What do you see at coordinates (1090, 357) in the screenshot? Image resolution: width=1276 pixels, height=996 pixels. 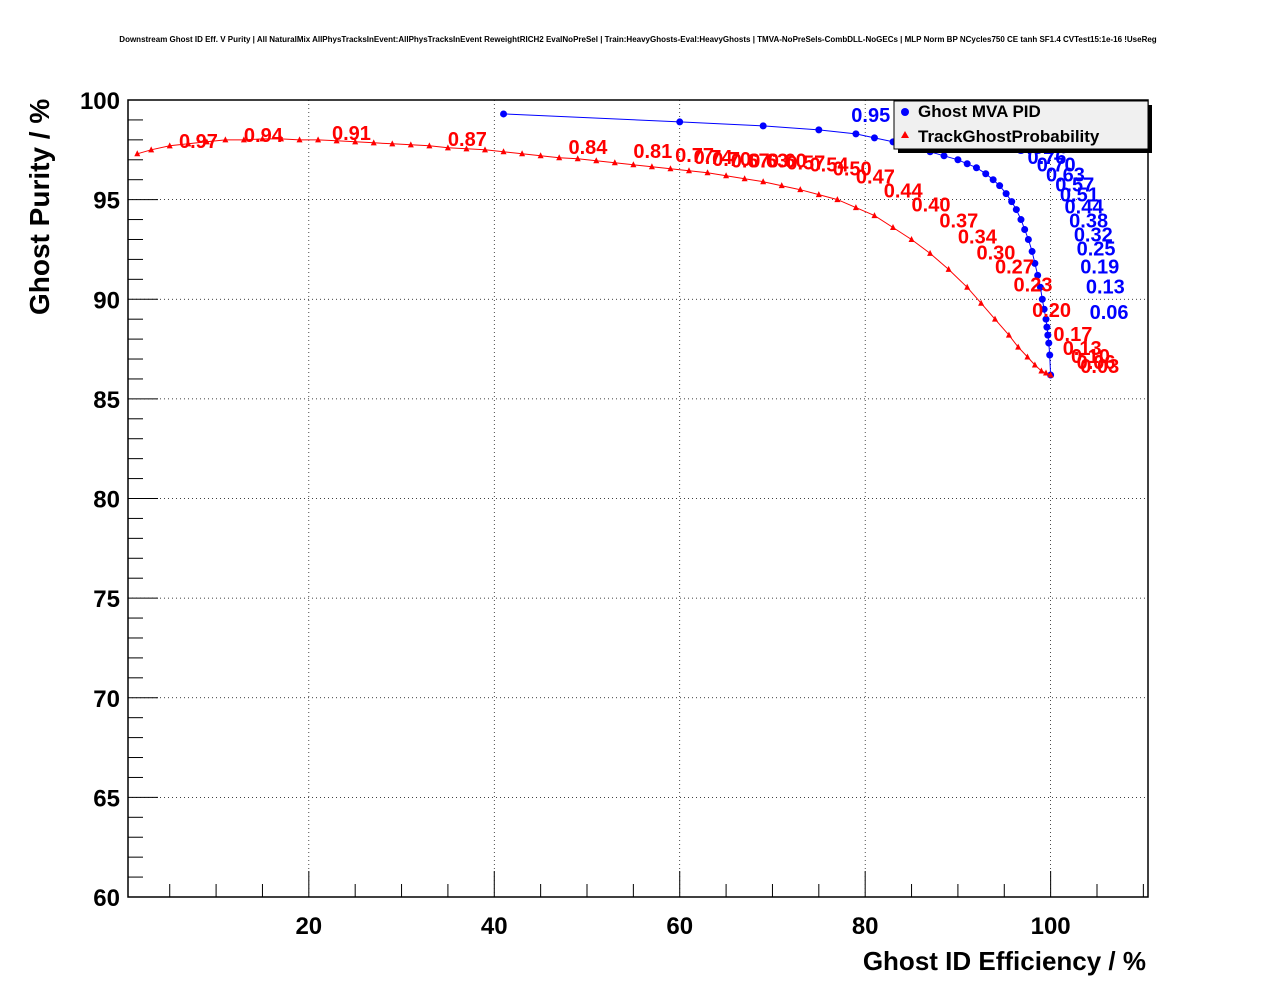 I see `point-label-trackghost: 0.10` at bounding box center [1090, 357].